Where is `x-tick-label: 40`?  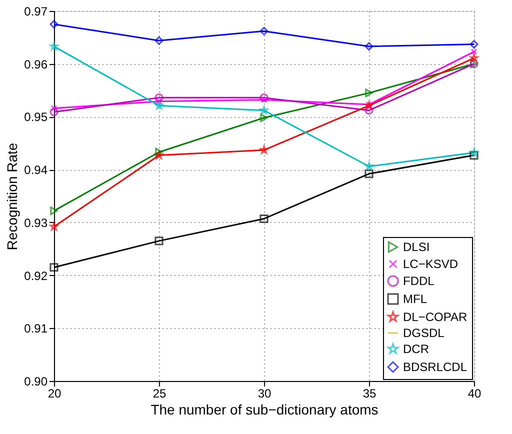
x-tick-label: 40 is located at coordinates (475, 393).